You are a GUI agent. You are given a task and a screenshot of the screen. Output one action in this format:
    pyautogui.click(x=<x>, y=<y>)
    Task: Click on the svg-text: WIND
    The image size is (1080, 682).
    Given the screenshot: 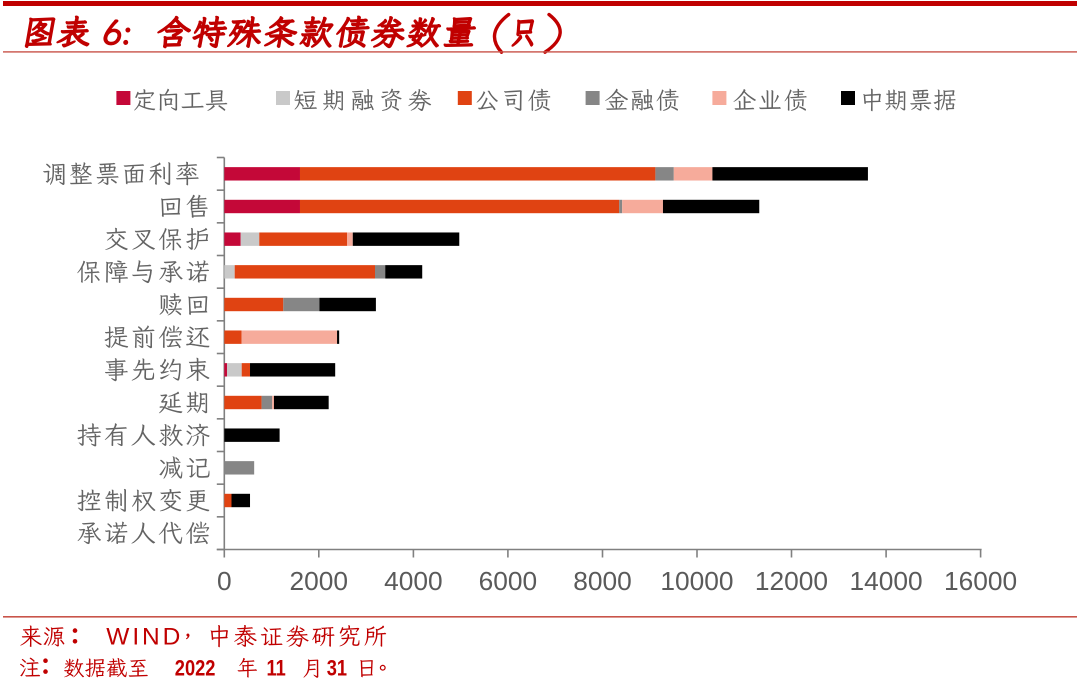 What is the action you would take?
    pyautogui.click(x=144, y=637)
    